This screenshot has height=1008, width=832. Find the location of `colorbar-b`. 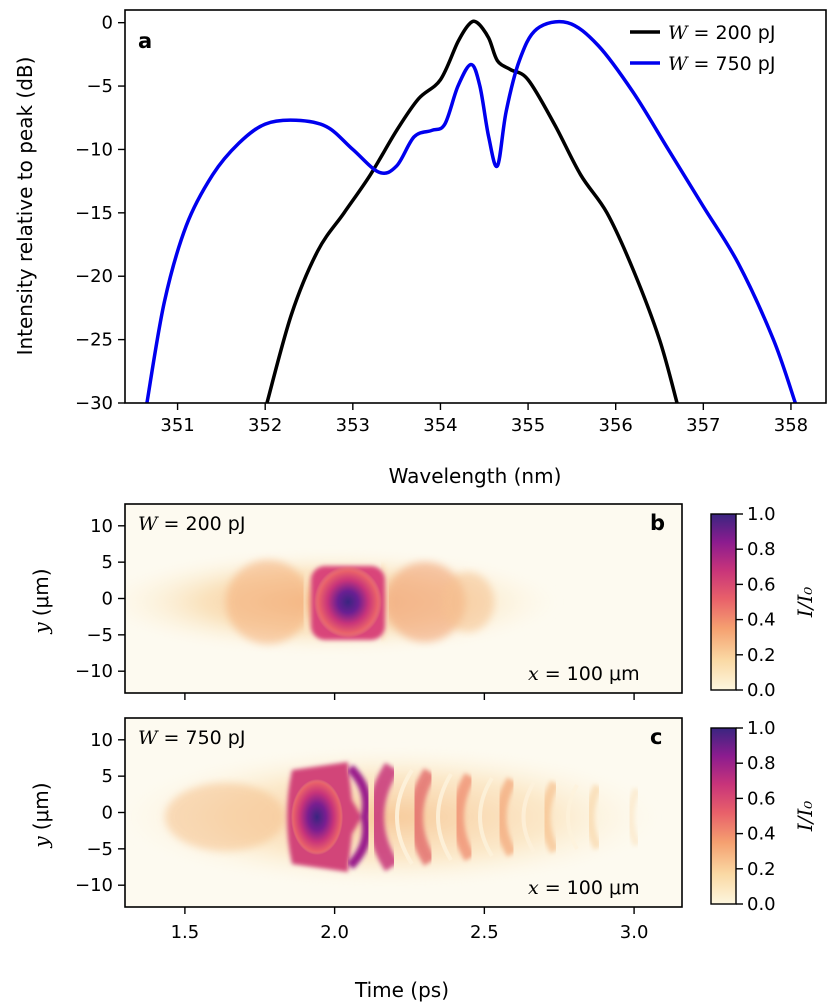

colorbar-b is located at coordinates (723, 602).